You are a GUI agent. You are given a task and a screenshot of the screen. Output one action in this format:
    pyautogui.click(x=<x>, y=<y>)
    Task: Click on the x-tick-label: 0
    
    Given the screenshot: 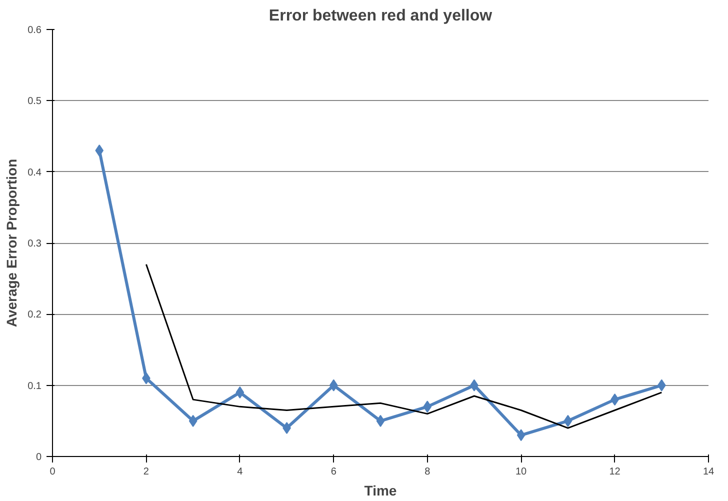 What is the action you would take?
    pyautogui.click(x=53, y=472)
    